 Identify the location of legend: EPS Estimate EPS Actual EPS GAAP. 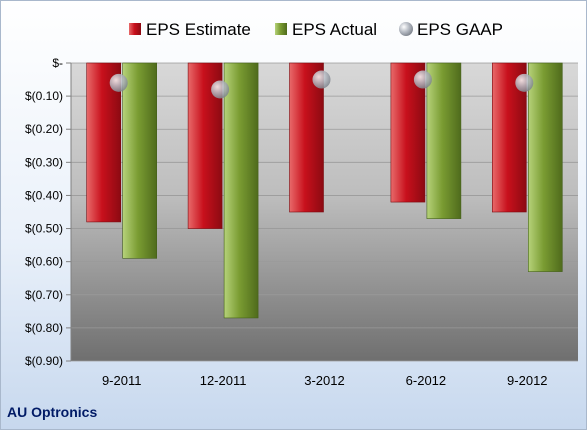
(316, 29).